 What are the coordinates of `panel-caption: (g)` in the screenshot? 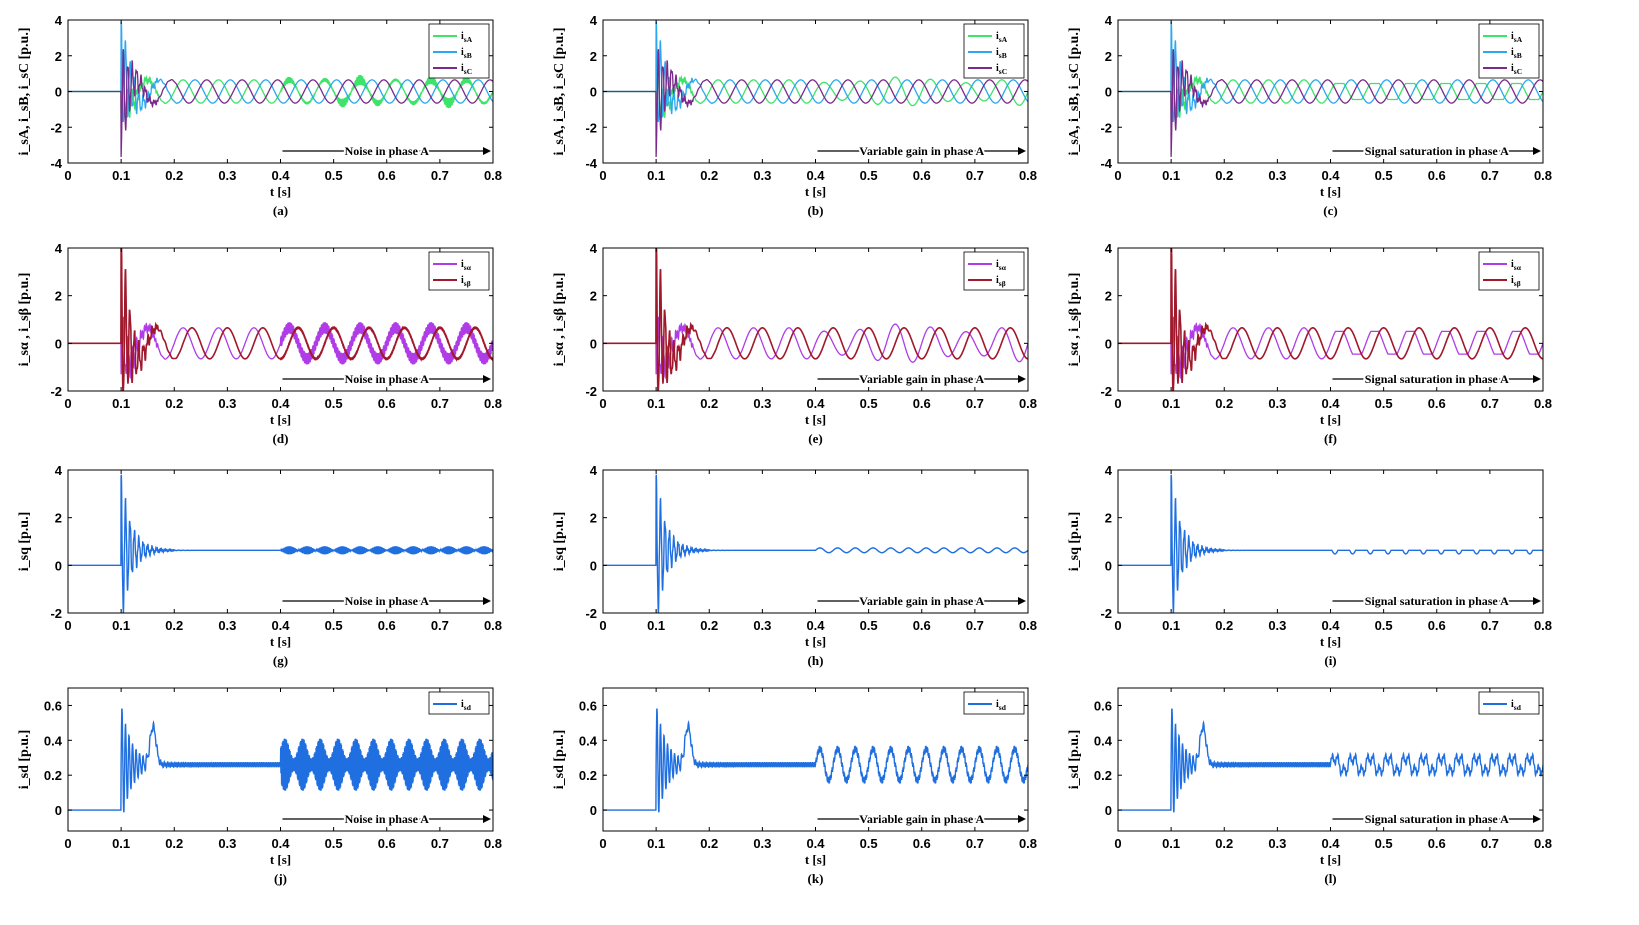 It's located at (280, 660).